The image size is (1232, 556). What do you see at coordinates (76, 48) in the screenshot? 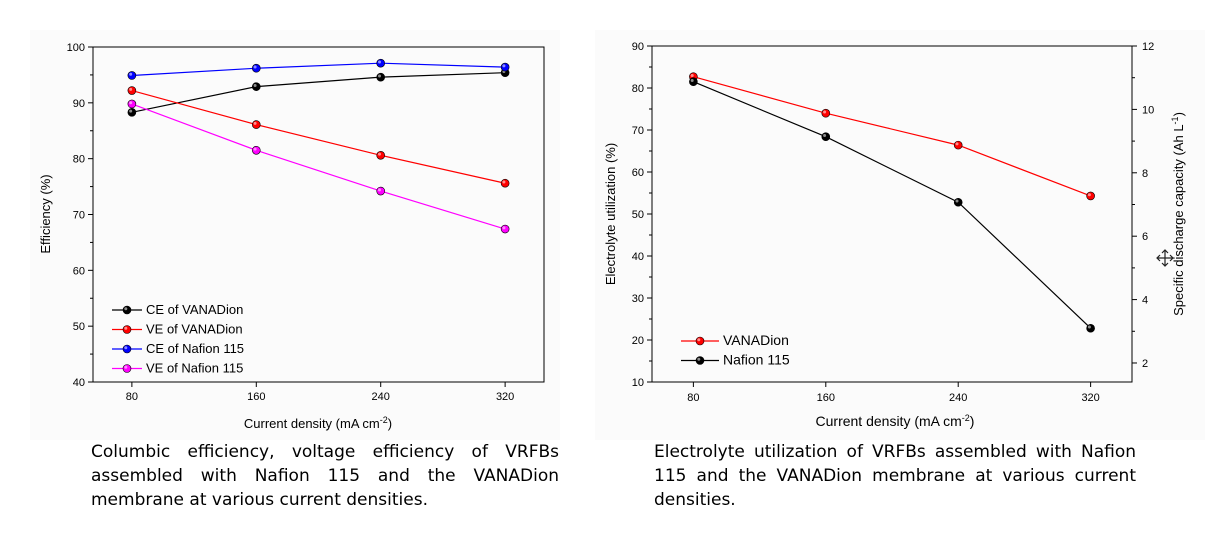
I see `y-tick-label: 100` at bounding box center [76, 48].